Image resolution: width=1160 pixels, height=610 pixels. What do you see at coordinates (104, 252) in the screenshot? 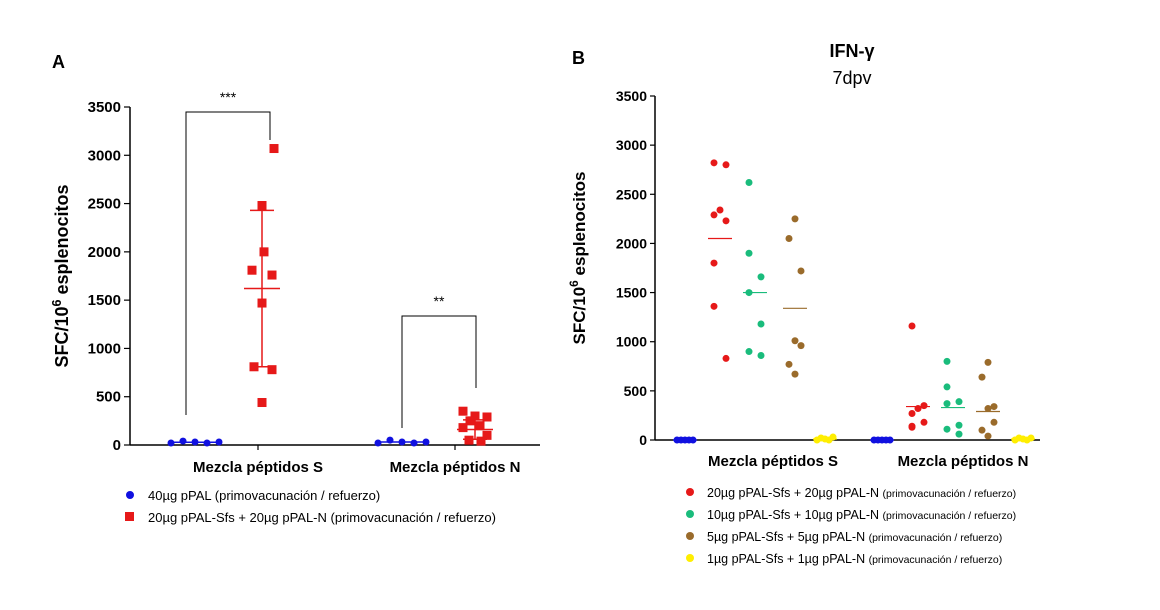
I see `panel-a-y-tick-label: 2000` at bounding box center [104, 252].